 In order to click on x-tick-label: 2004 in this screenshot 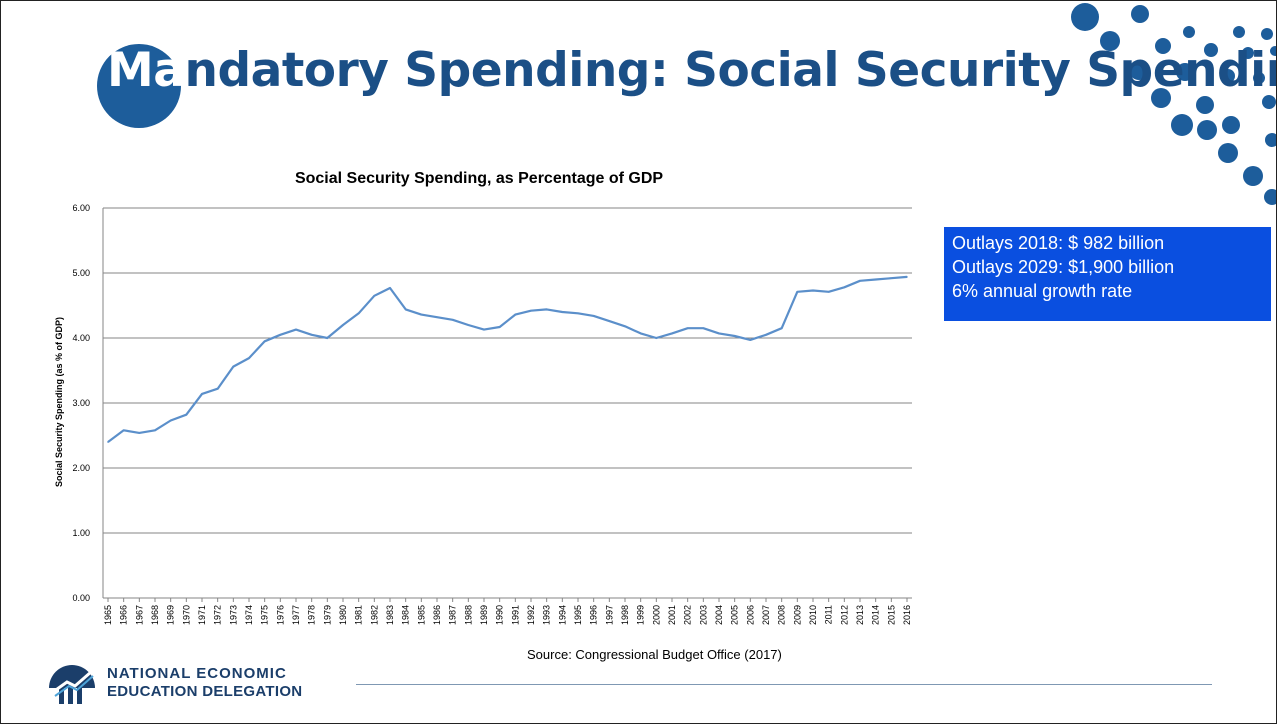, I will do `click(719, 615)`.